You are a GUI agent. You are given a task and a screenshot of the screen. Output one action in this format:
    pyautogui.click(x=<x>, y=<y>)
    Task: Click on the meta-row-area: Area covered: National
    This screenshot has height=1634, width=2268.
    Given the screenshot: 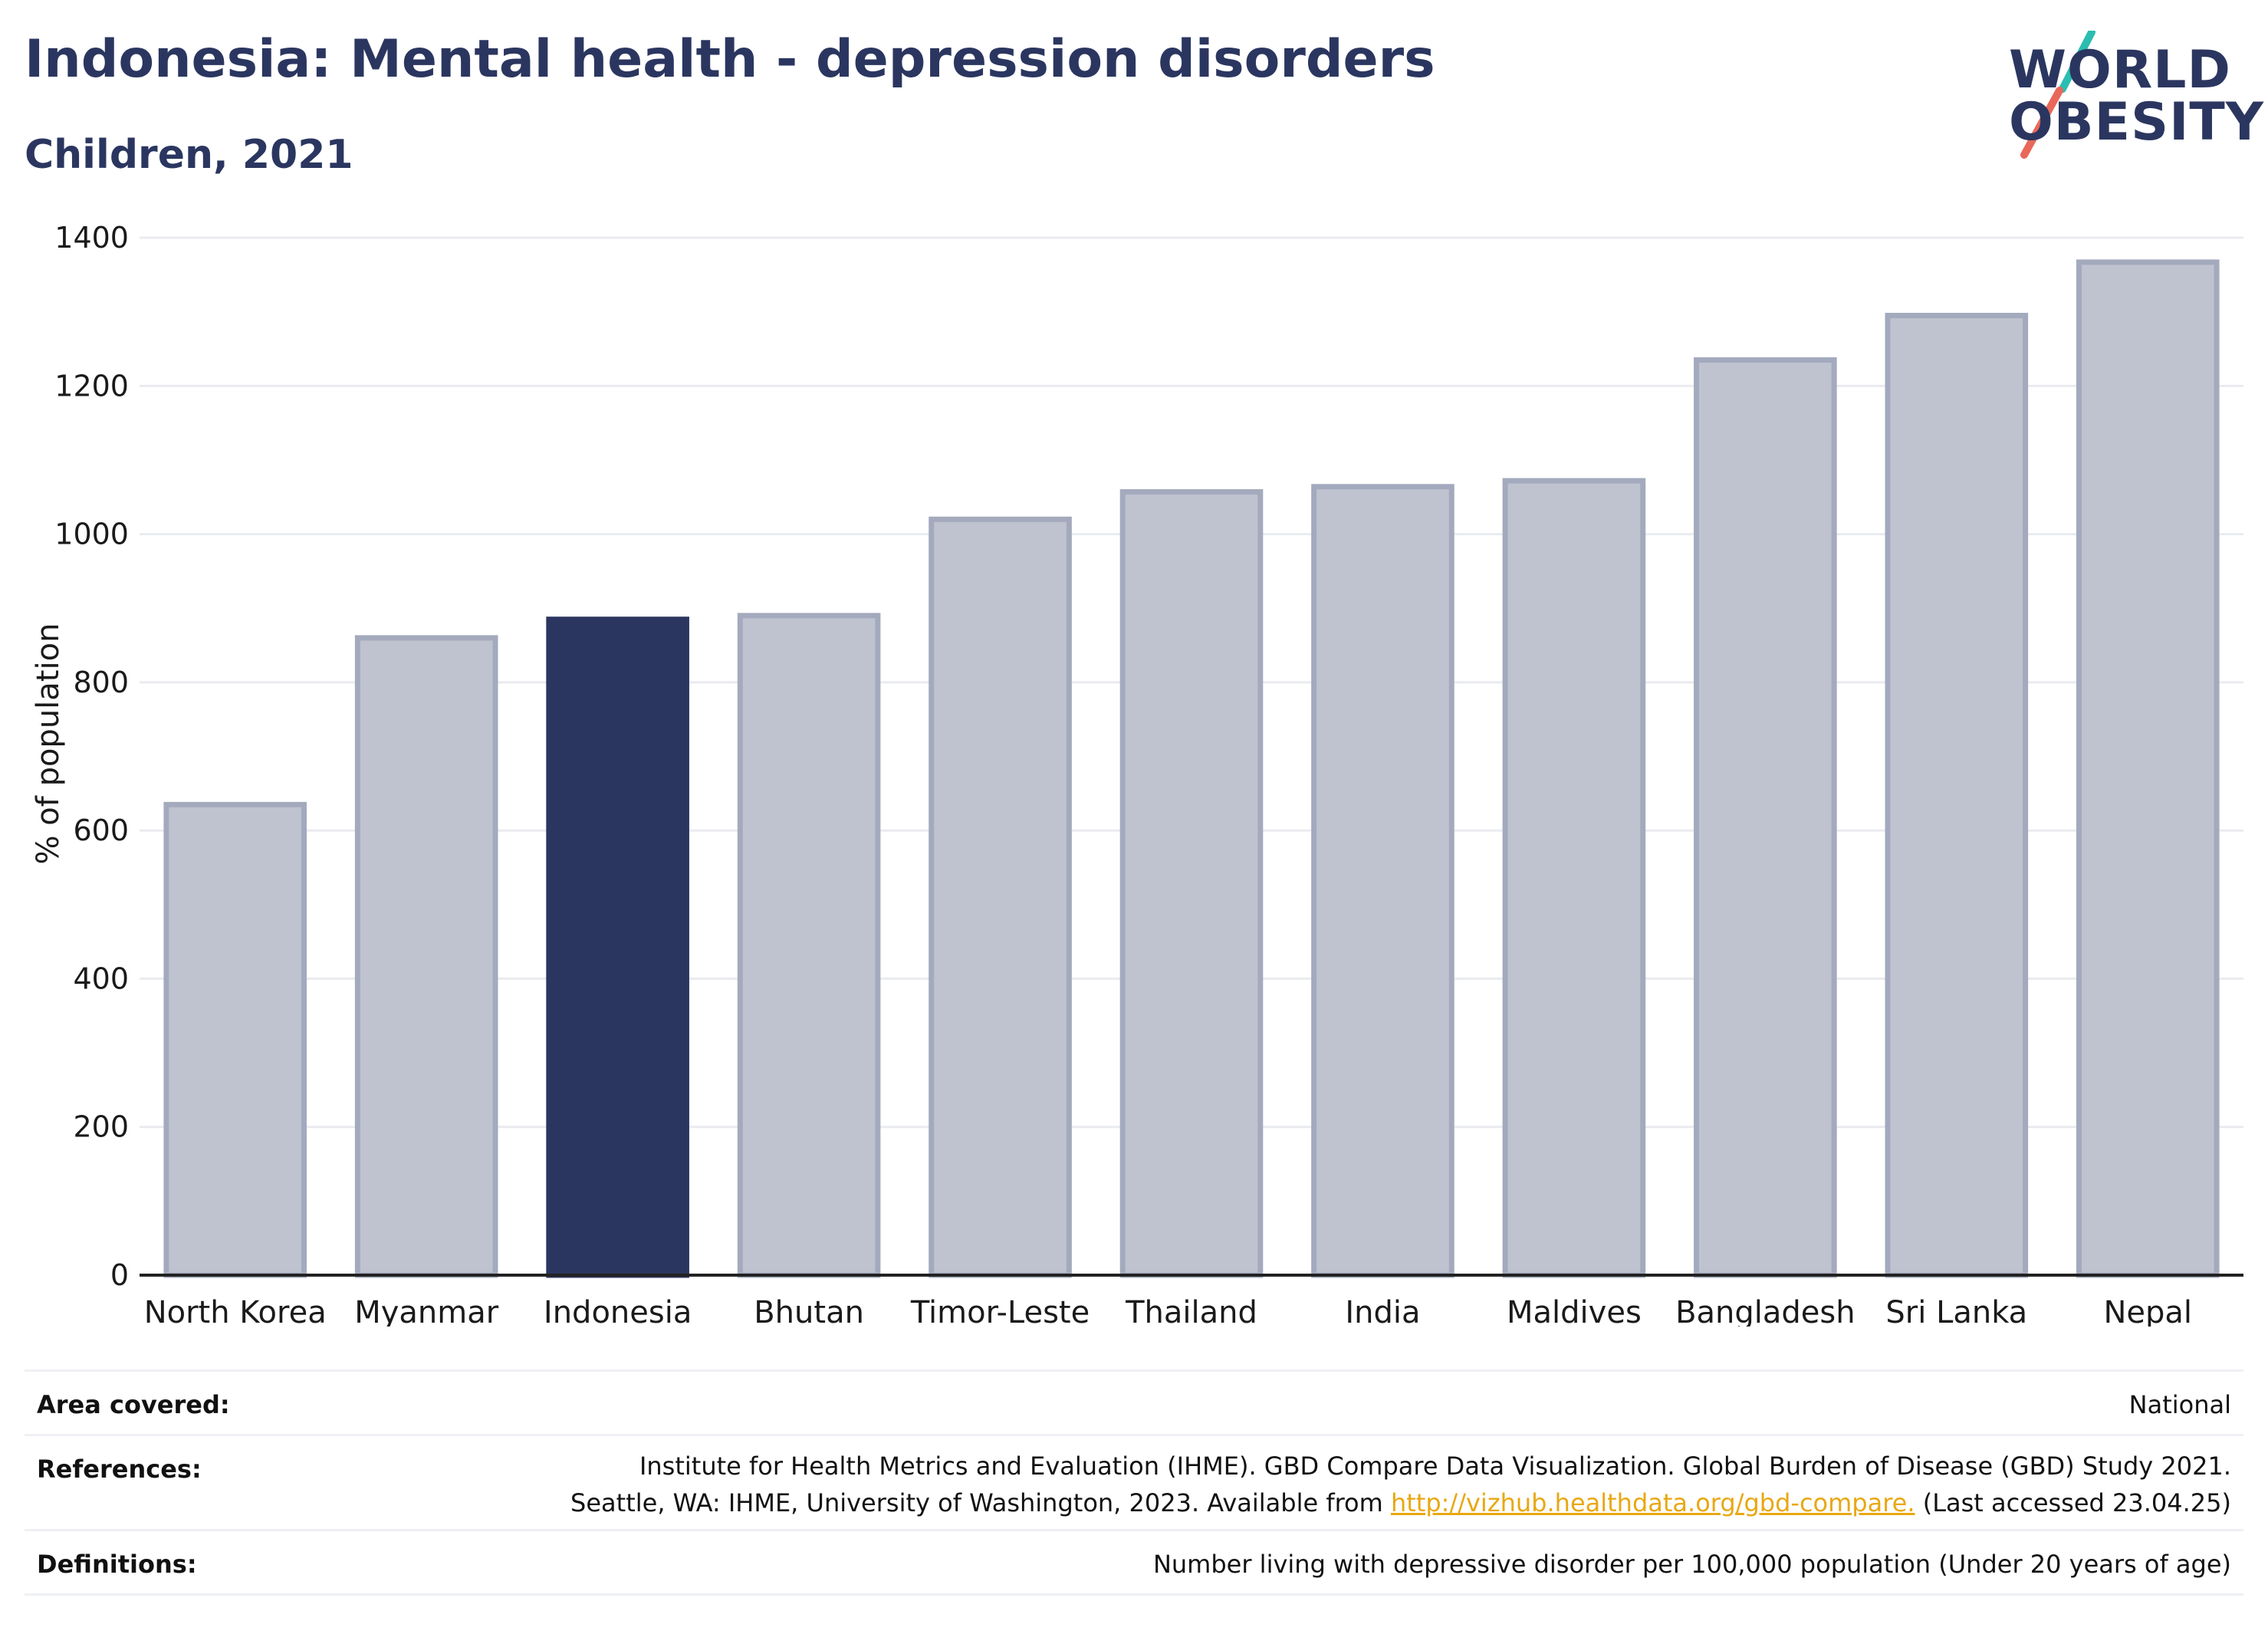 What is the action you would take?
    pyautogui.click(x=1134, y=1404)
    